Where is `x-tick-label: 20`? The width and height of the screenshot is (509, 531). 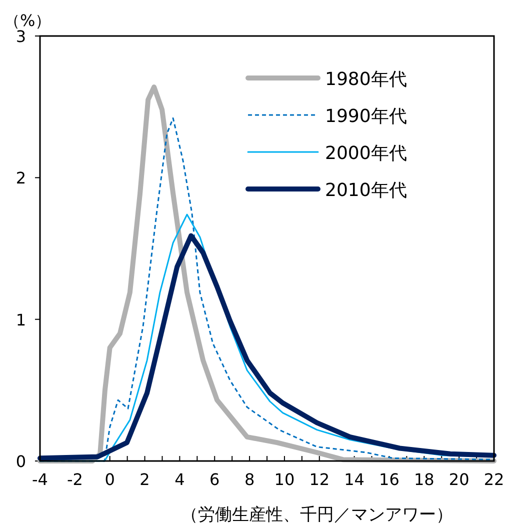
x-tick-label: 20 is located at coordinates (459, 479).